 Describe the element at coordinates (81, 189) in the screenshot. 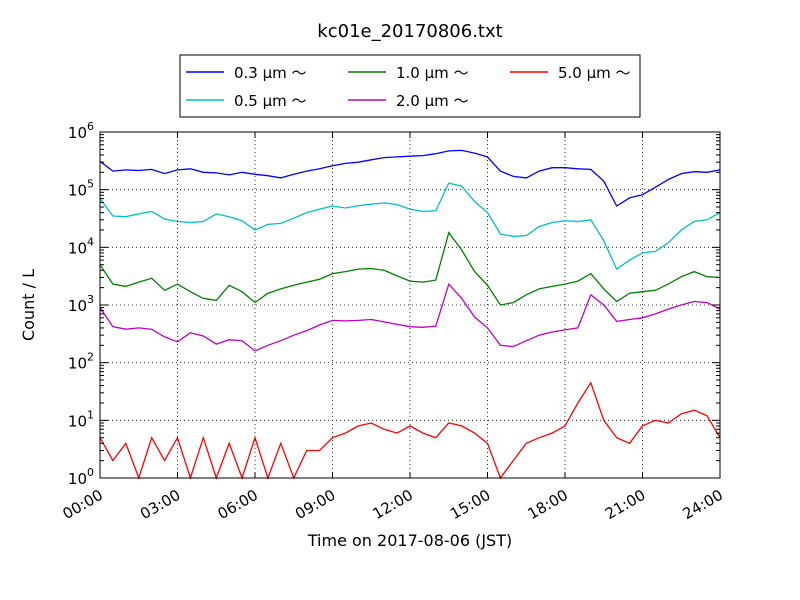

I see `y-tick-label: 10⁵` at that location.